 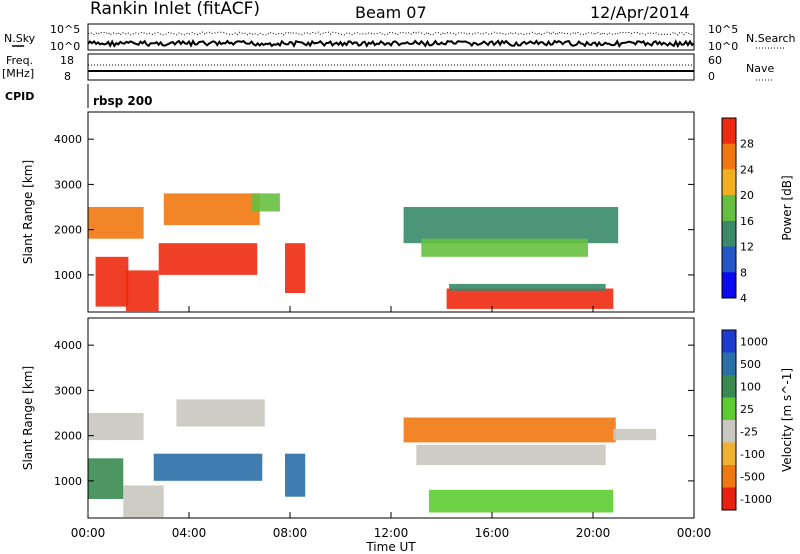 I want to click on noise-tick-left-top: 10^5, so click(x=65, y=29).